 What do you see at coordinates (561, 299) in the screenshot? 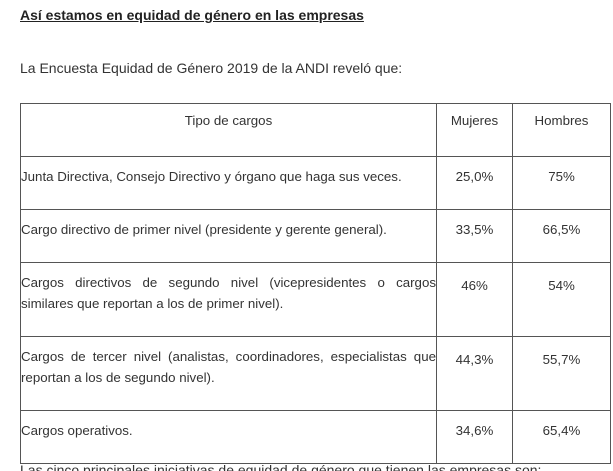
I see `percent-cell: 54%` at bounding box center [561, 299].